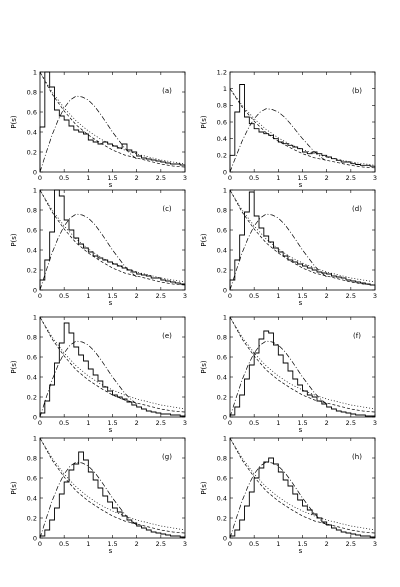  Describe the element at coordinates (357, 336) in the screenshot. I see `panel-label: (f)` at that location.